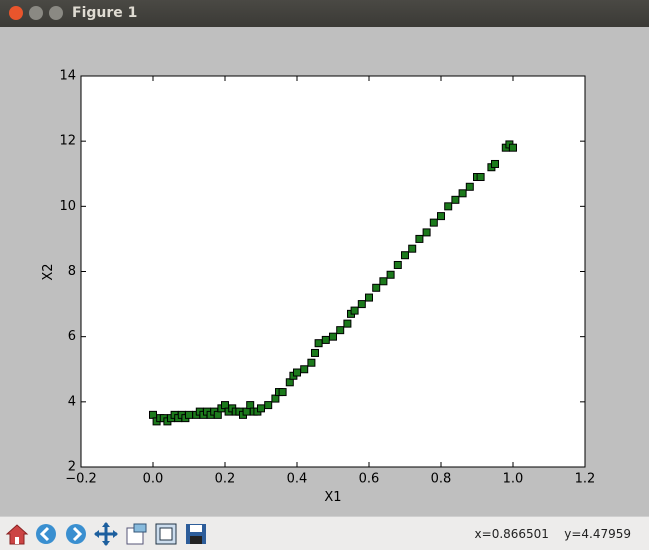 The height and width of the screenshot is (550, 649). I want to click on y-tick-label: 12, so click(67, 141).